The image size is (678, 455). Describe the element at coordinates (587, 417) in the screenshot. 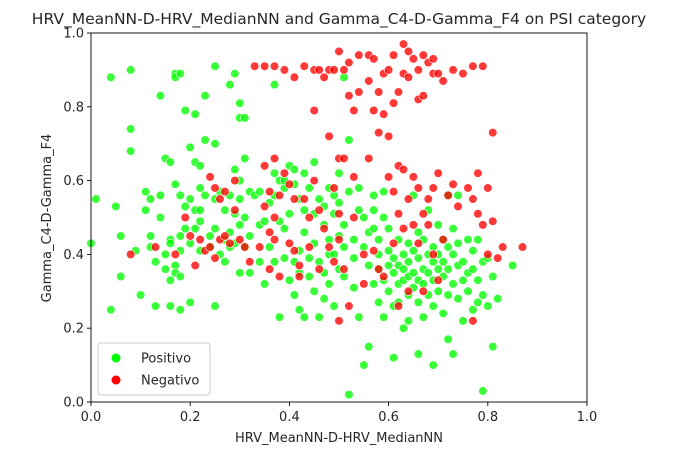

I see `x-tick-label: 1.0` at that location.